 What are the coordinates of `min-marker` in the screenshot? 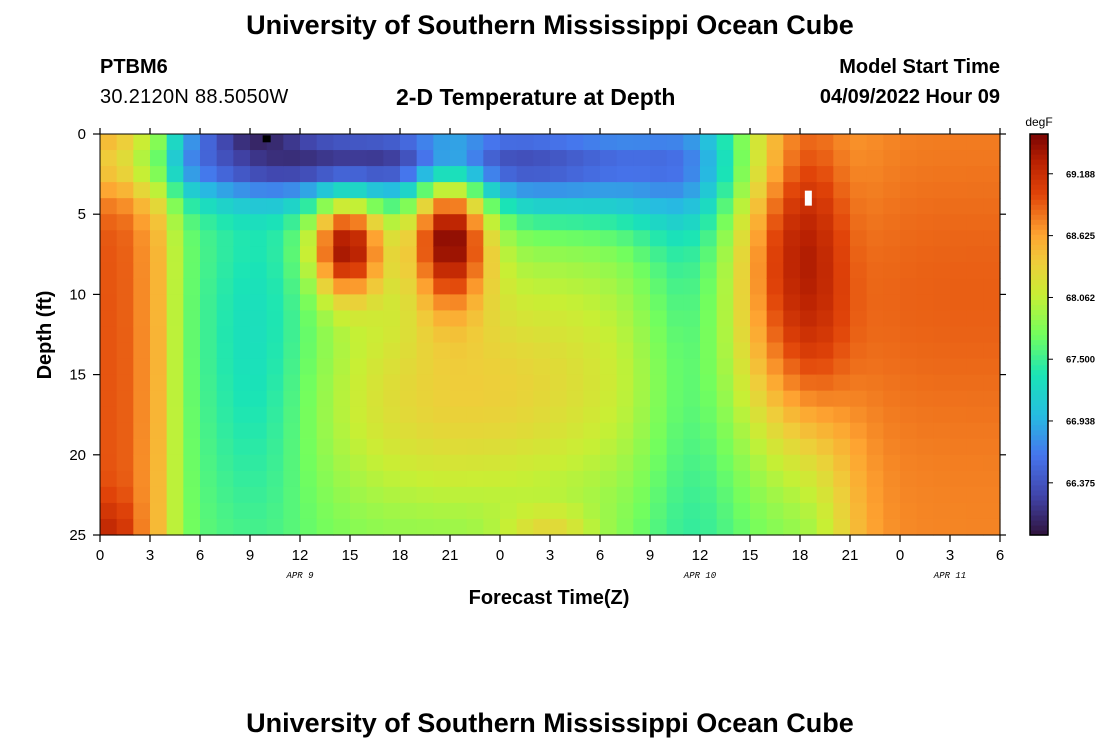 It's located at (266, 139).